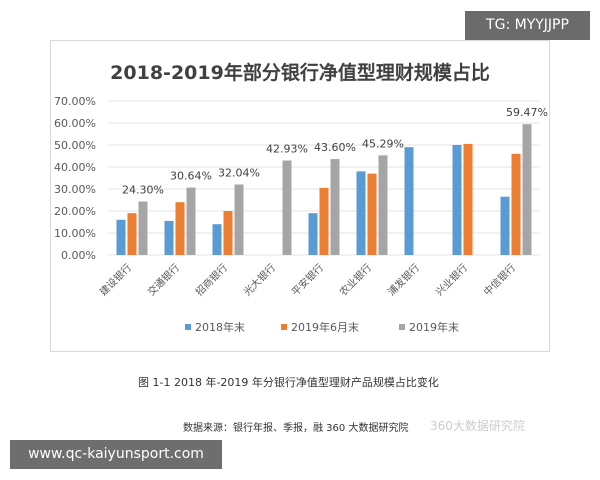  What do you see at coordinates (527, 25) in the screenshot?
I see `tg-label: TG: MYYJJPP` at bounding box center [527, 25].